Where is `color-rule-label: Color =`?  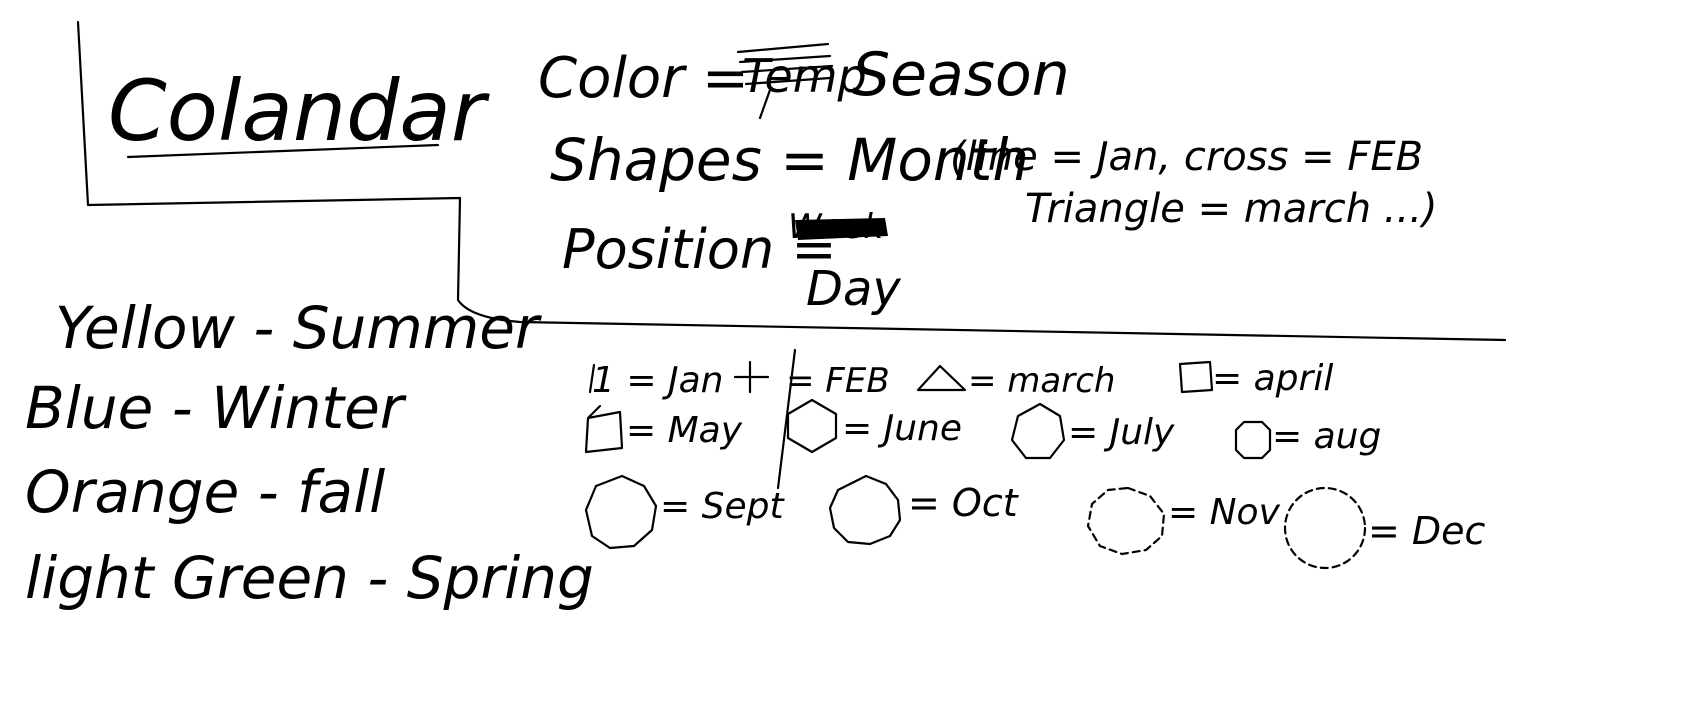 color-rule-label: Color = is located at coordinates (643, 78).